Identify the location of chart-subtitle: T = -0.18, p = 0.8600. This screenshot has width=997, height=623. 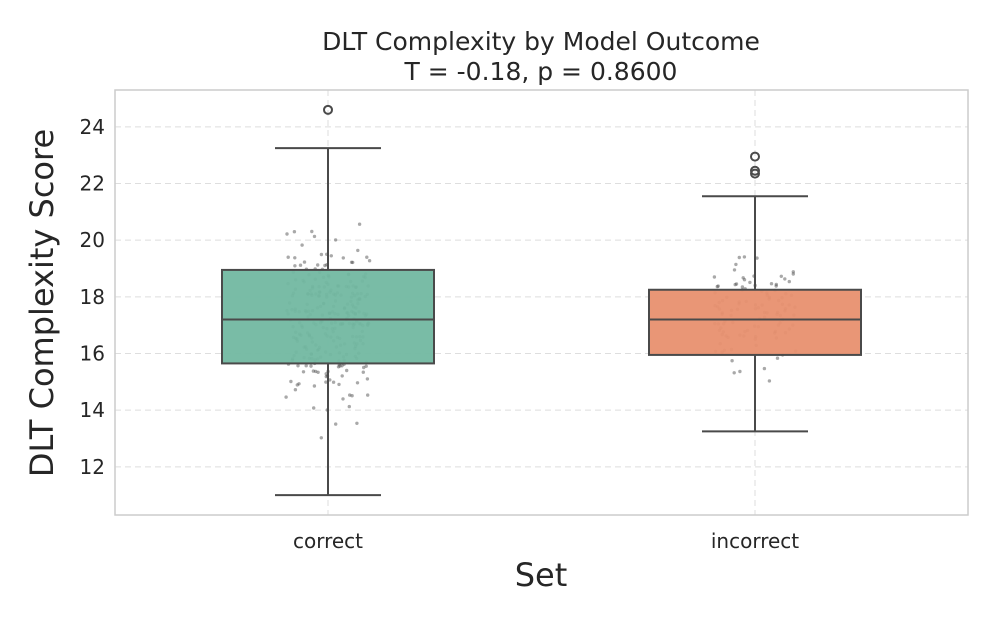
(541, 71).